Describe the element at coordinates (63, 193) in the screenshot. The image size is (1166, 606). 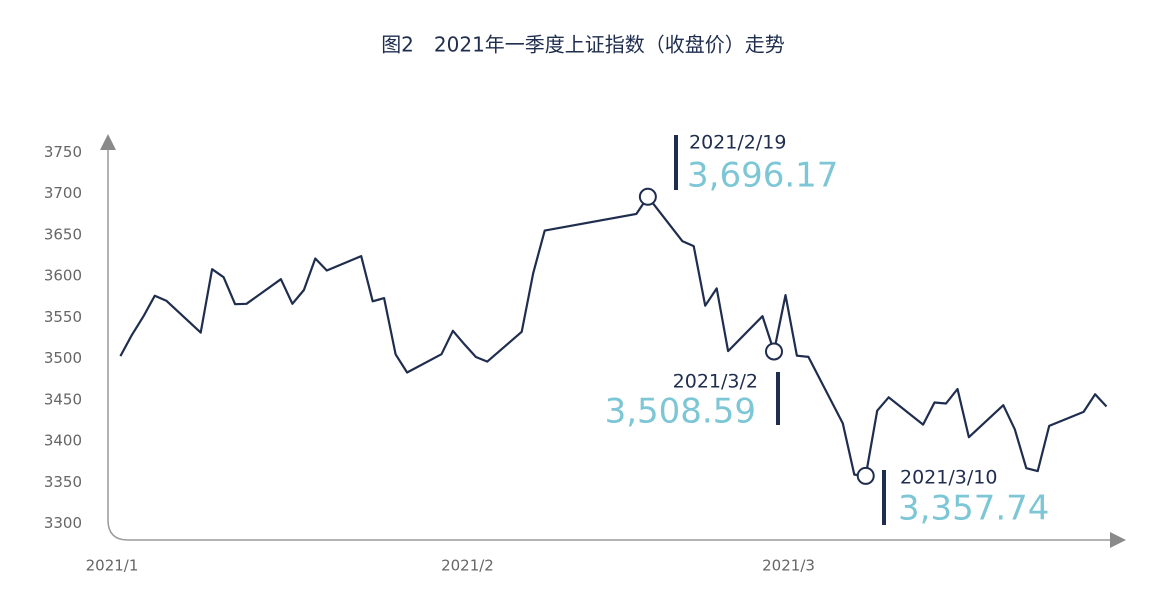
I see `y-tick-label: 3700` at that location.